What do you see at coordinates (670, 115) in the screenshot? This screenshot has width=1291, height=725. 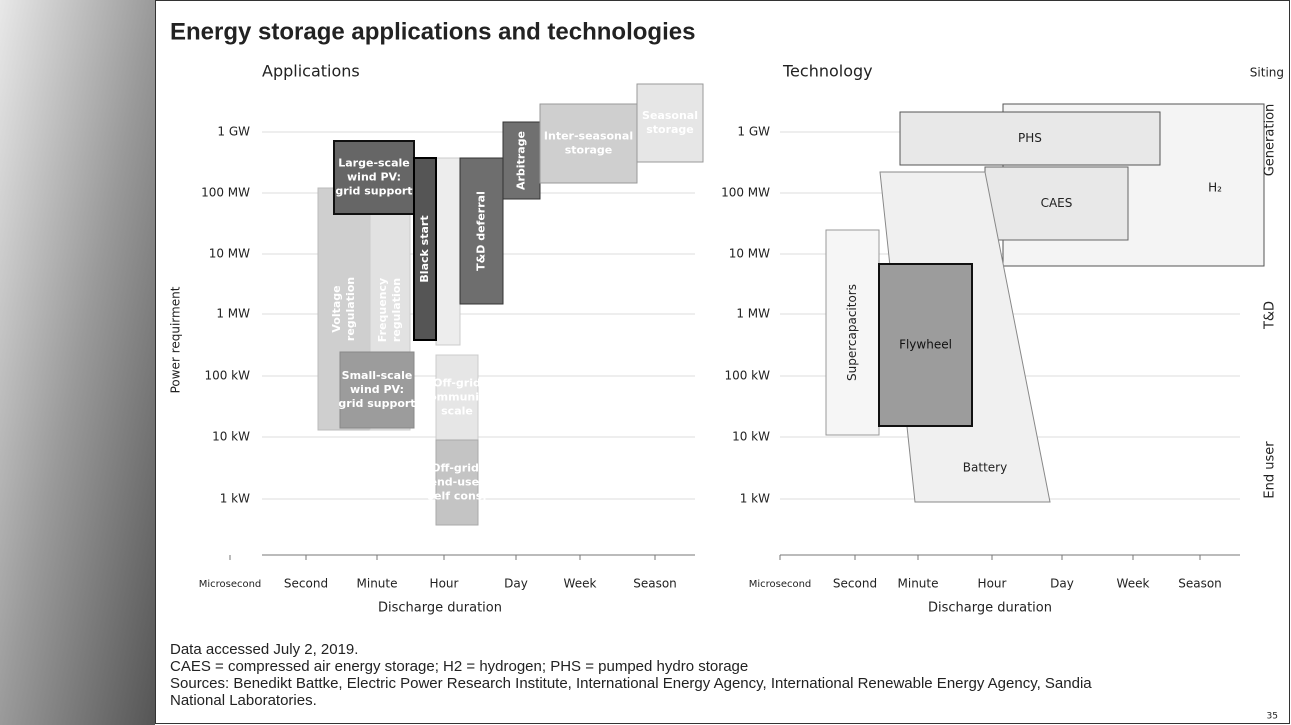 I see `box-label: Seasonal` at bounding box center [670, 115].